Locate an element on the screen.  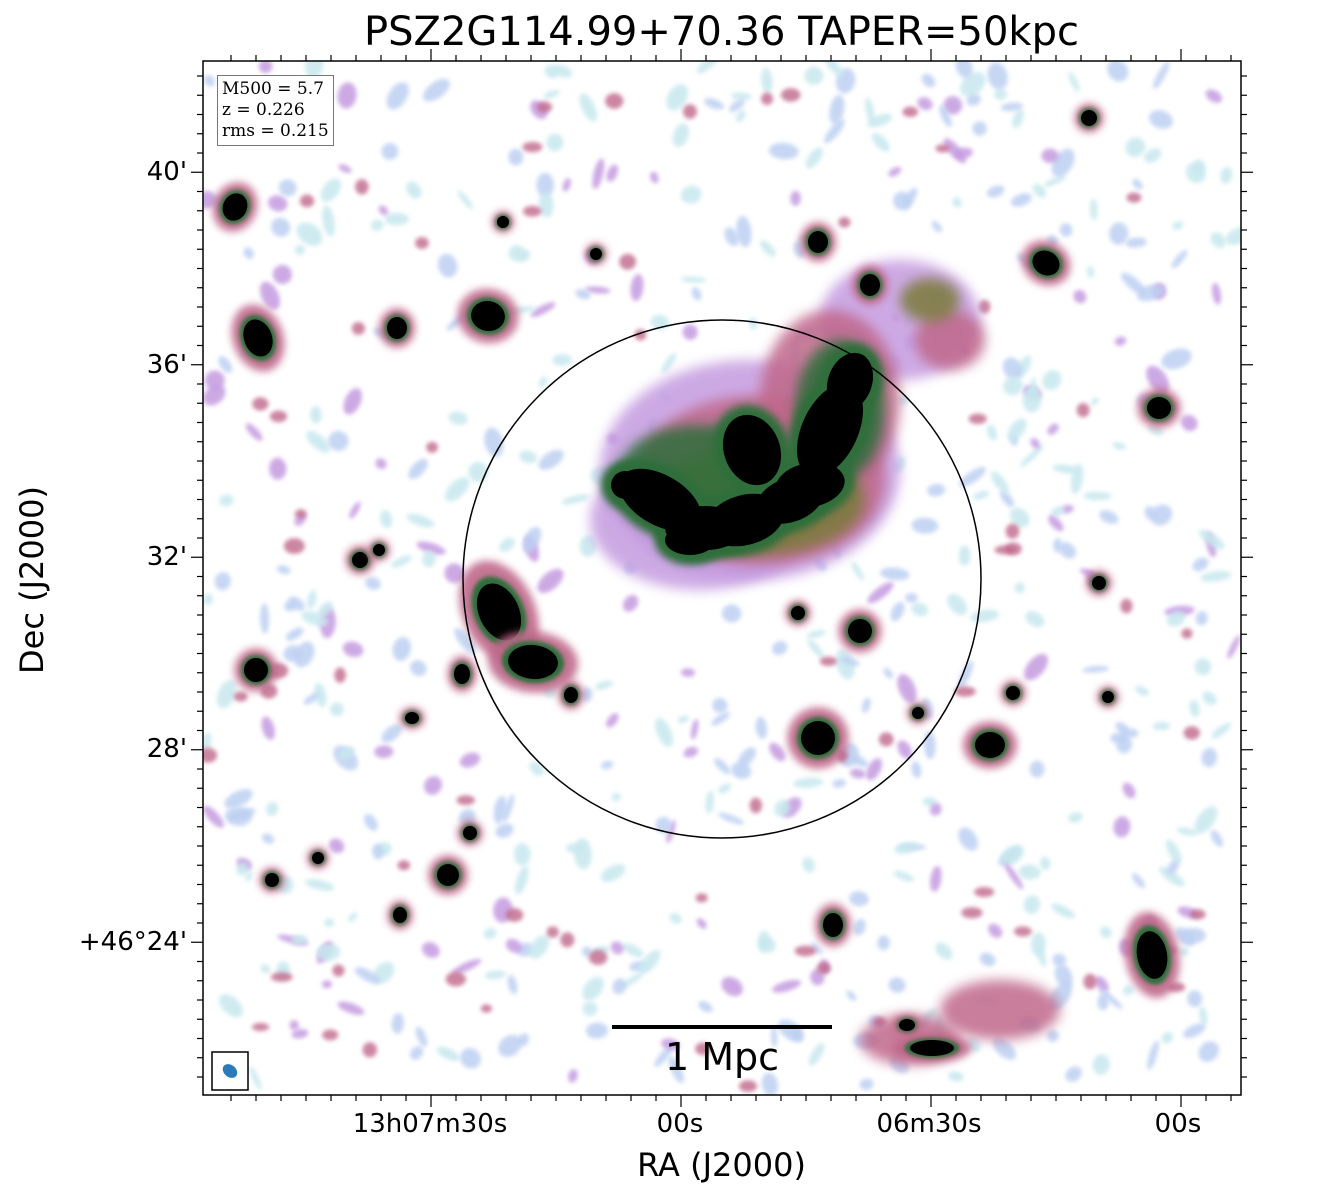
galaxy-lobe is located at coordinates (625, 485).